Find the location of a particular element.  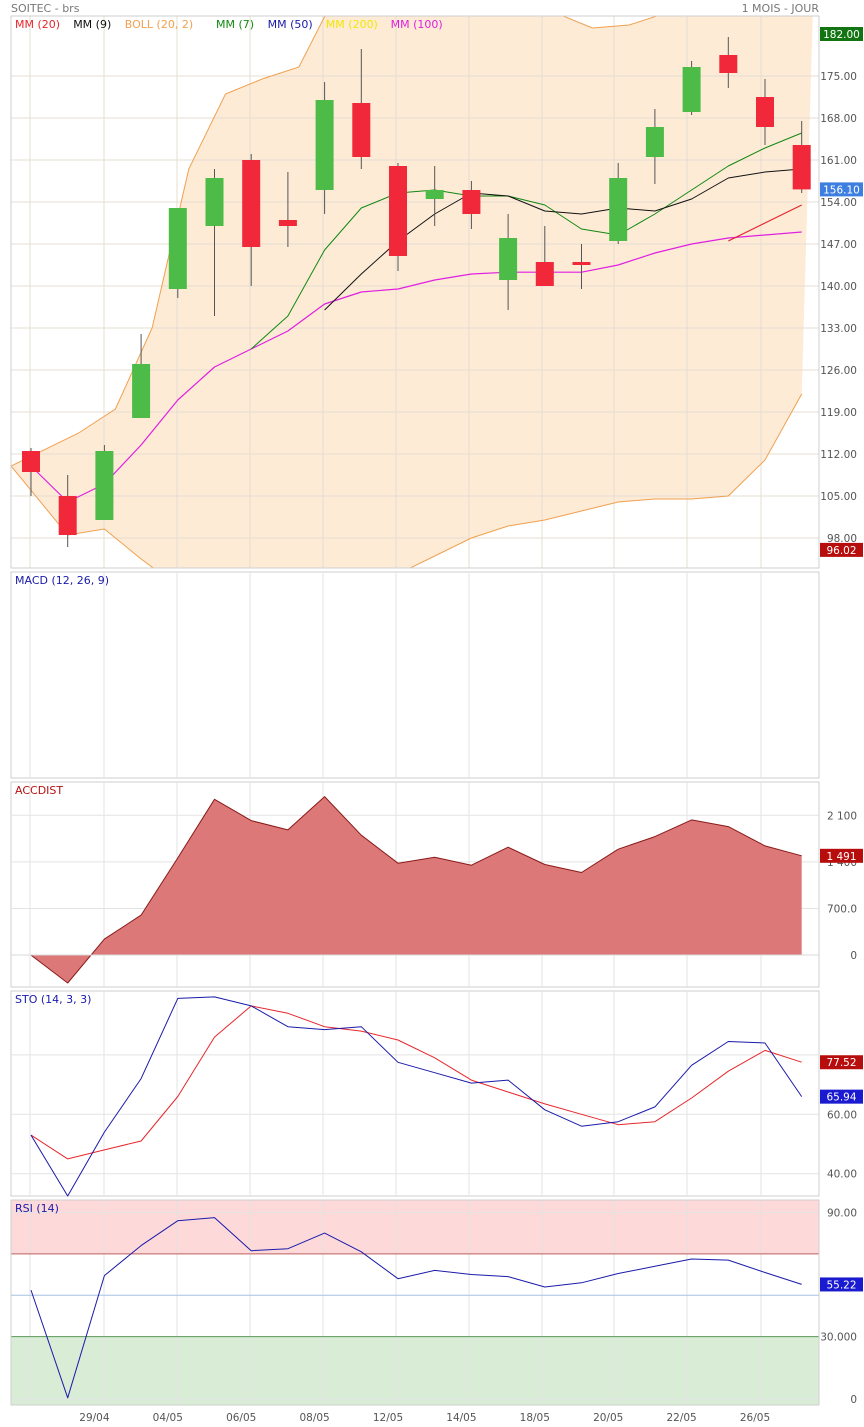

rsi-value-tag is located at coordinates (841, 1284).